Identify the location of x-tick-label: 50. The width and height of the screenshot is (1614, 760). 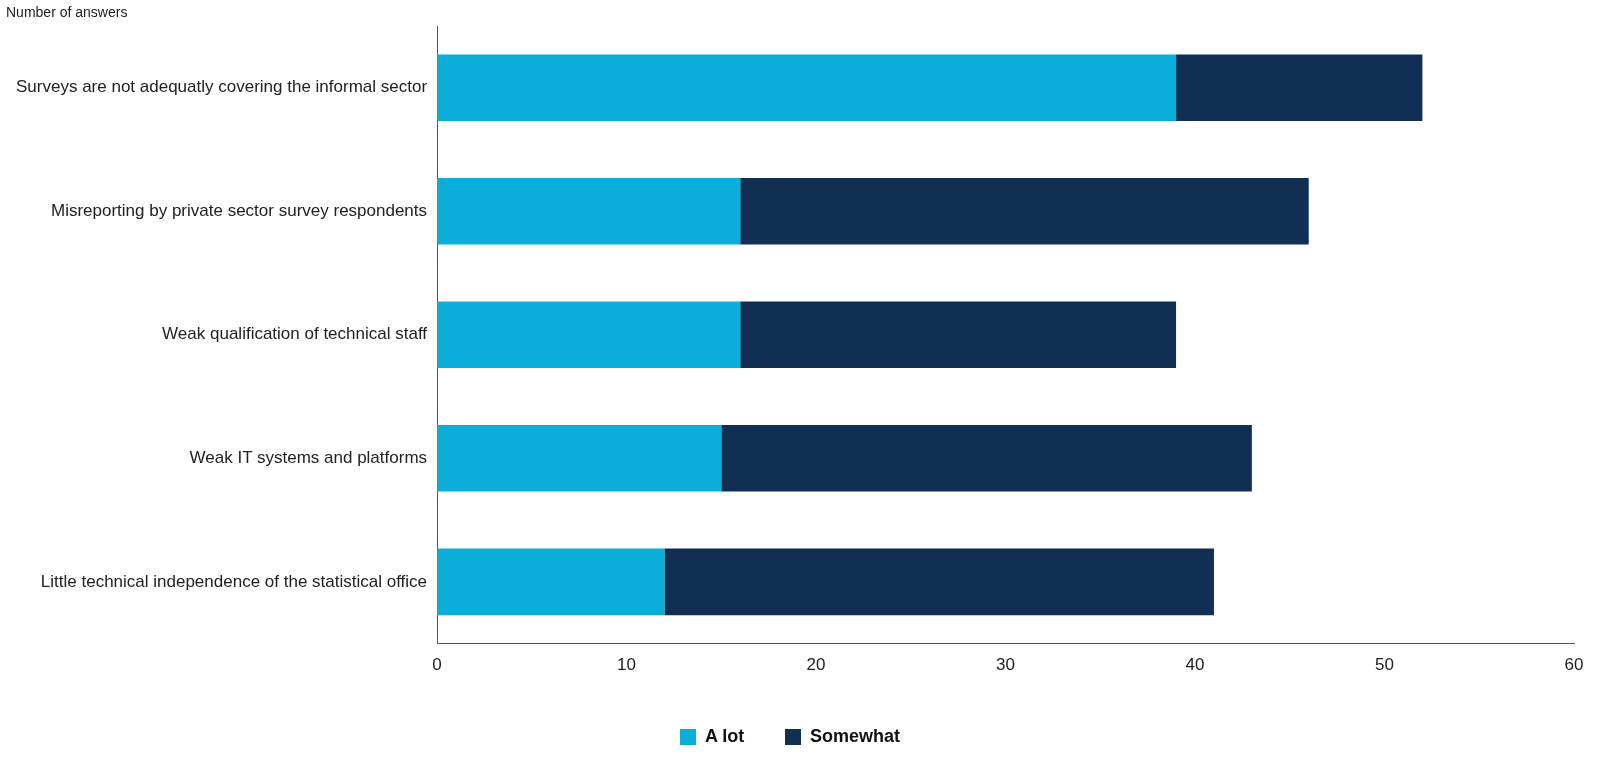
(1384, 665).